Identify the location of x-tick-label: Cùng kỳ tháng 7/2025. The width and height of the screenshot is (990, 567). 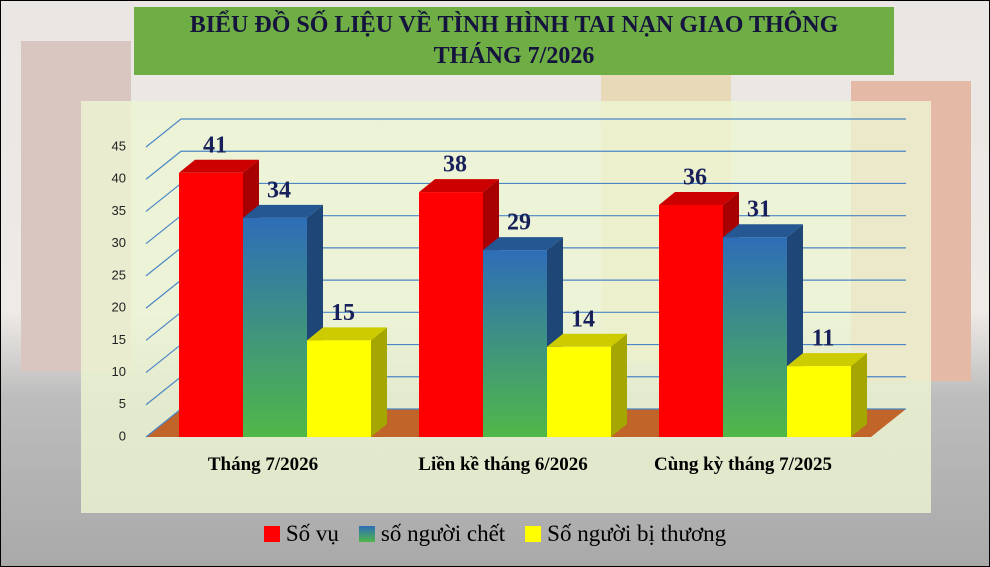
(743, 464).